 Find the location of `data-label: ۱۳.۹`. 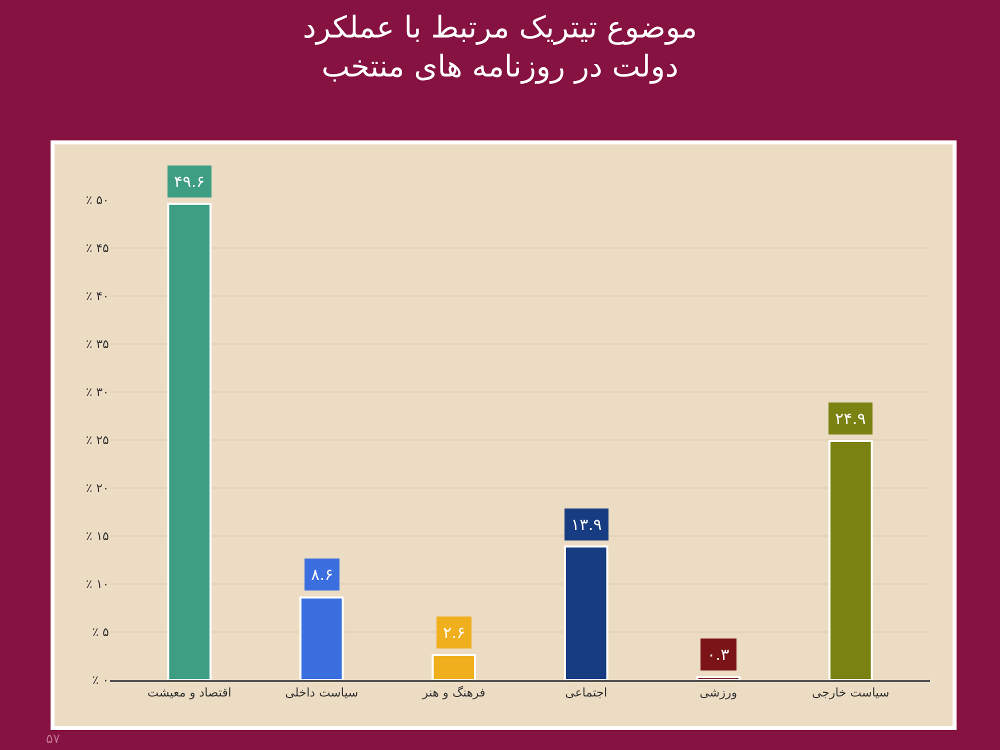

data-label: ۱۳.۹ is located at coordinates (586, 524).